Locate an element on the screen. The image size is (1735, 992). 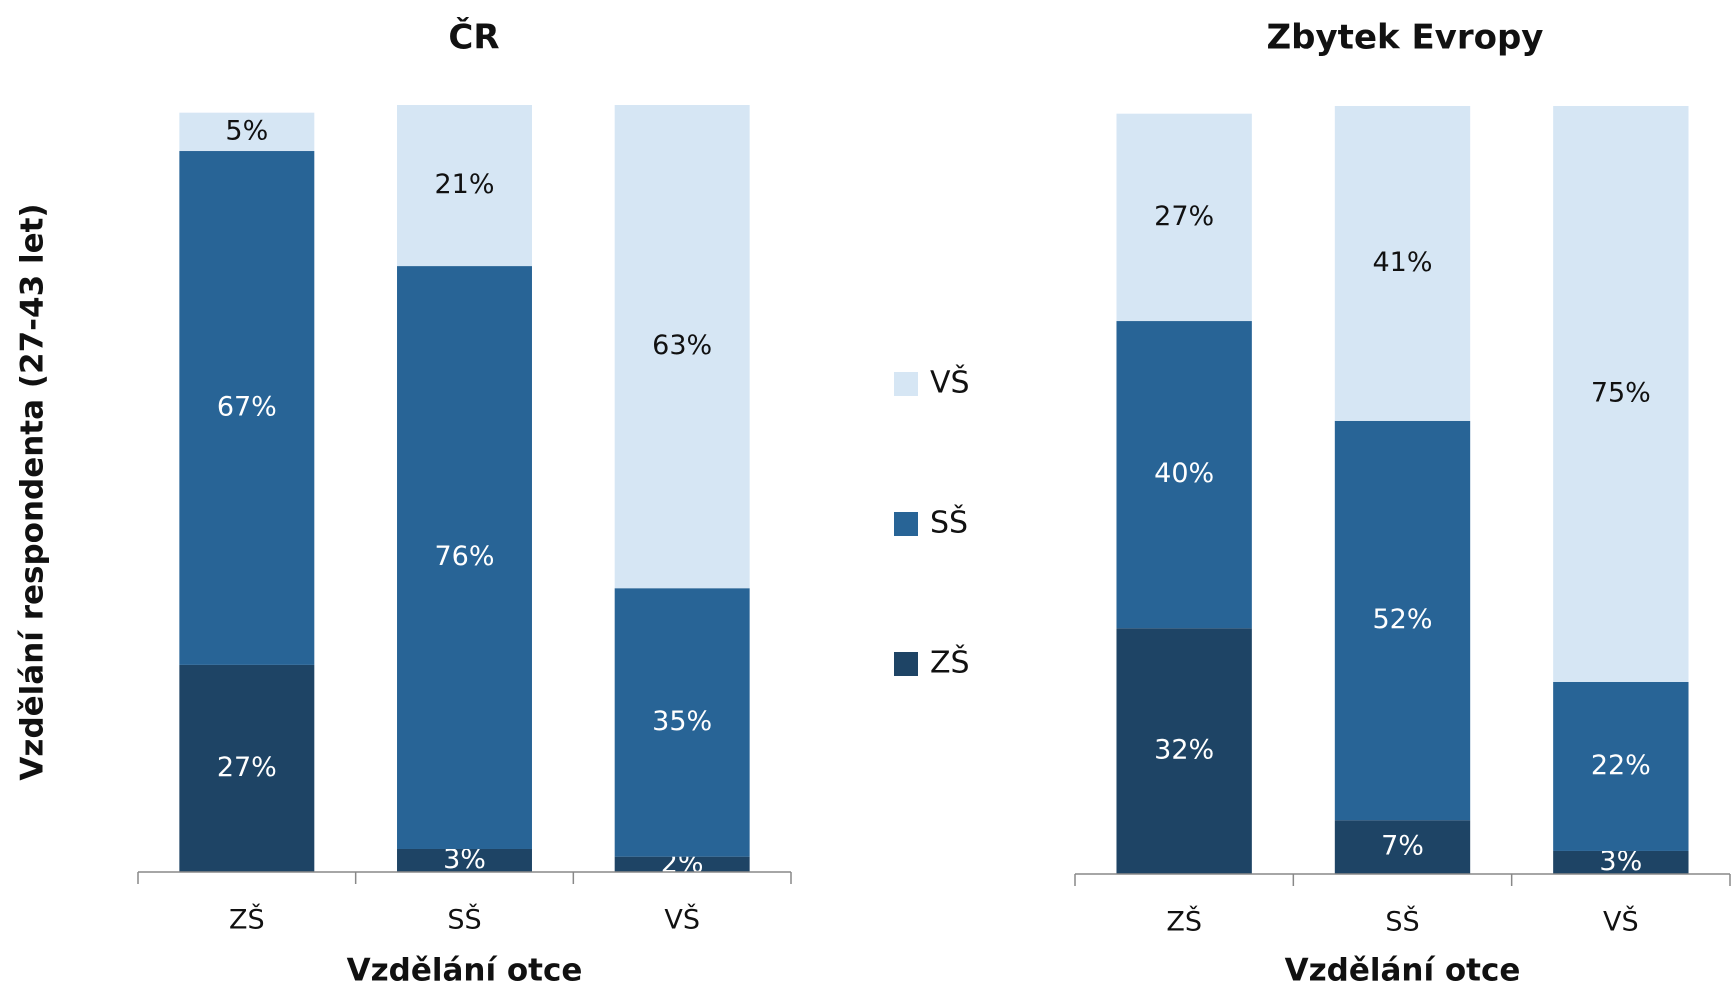
data-label: 41% is located at coordinates (1402, 262).